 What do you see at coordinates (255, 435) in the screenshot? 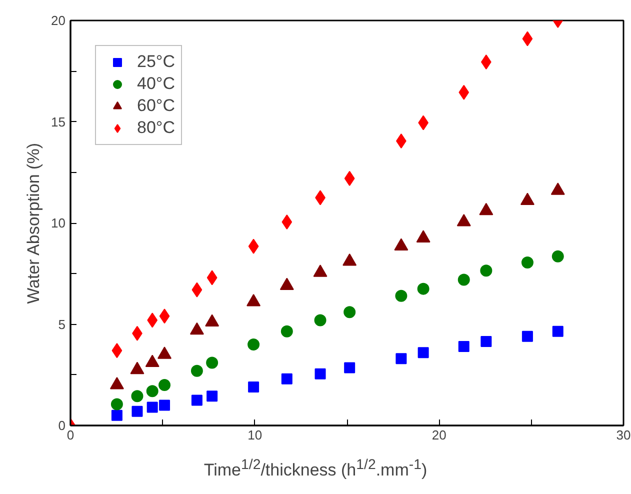
I see `x-tick-label: 10` at bounding box center [255, 435].